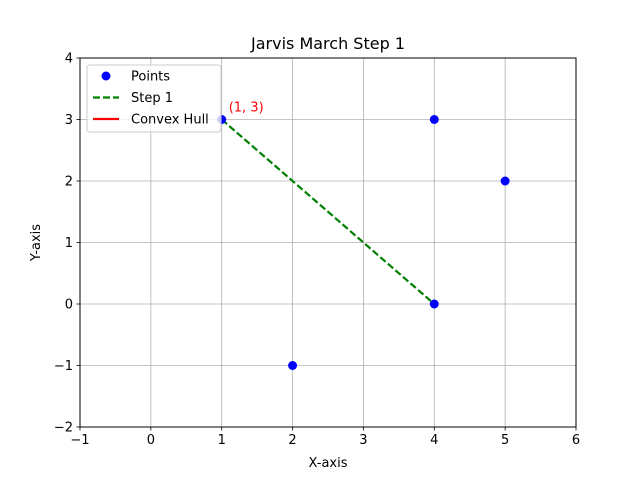  I want to click on chart-title: Jarvis March Step 1, so click(327, 43).